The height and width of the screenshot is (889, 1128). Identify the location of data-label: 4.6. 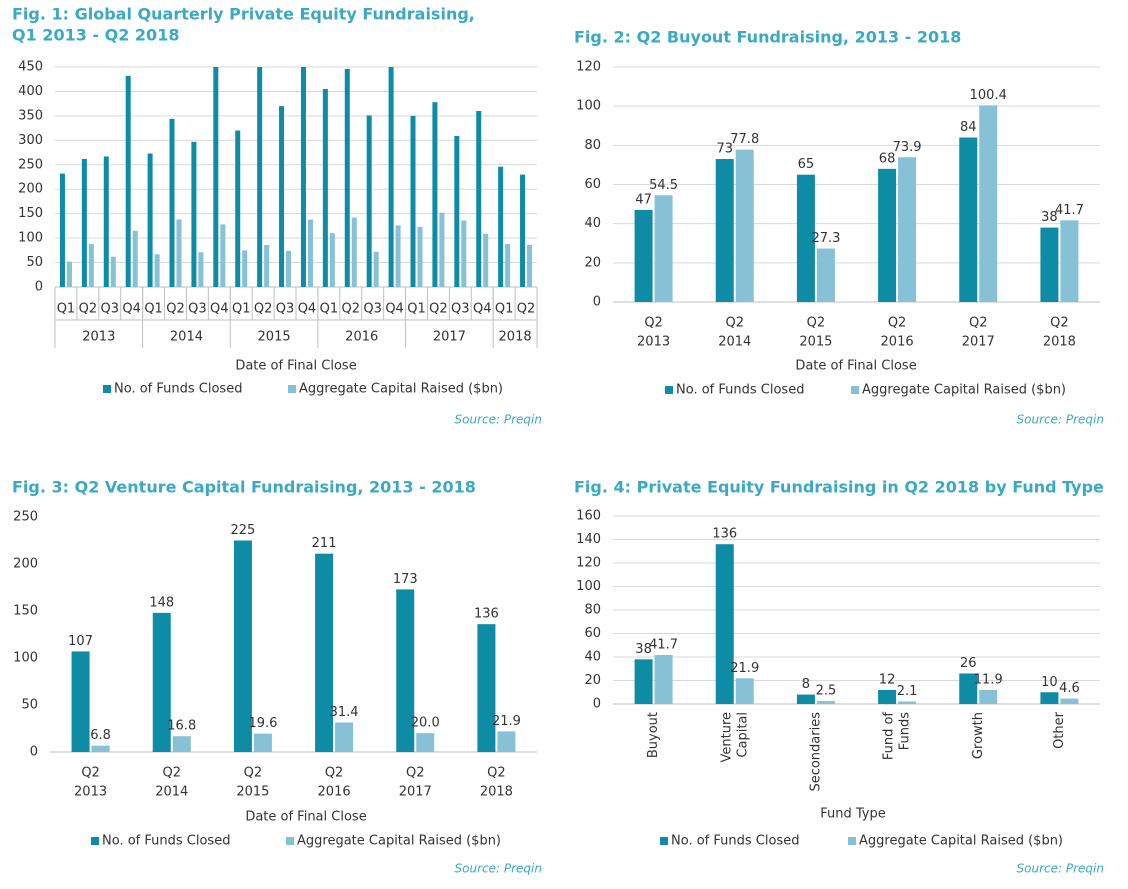
(1069, 688).